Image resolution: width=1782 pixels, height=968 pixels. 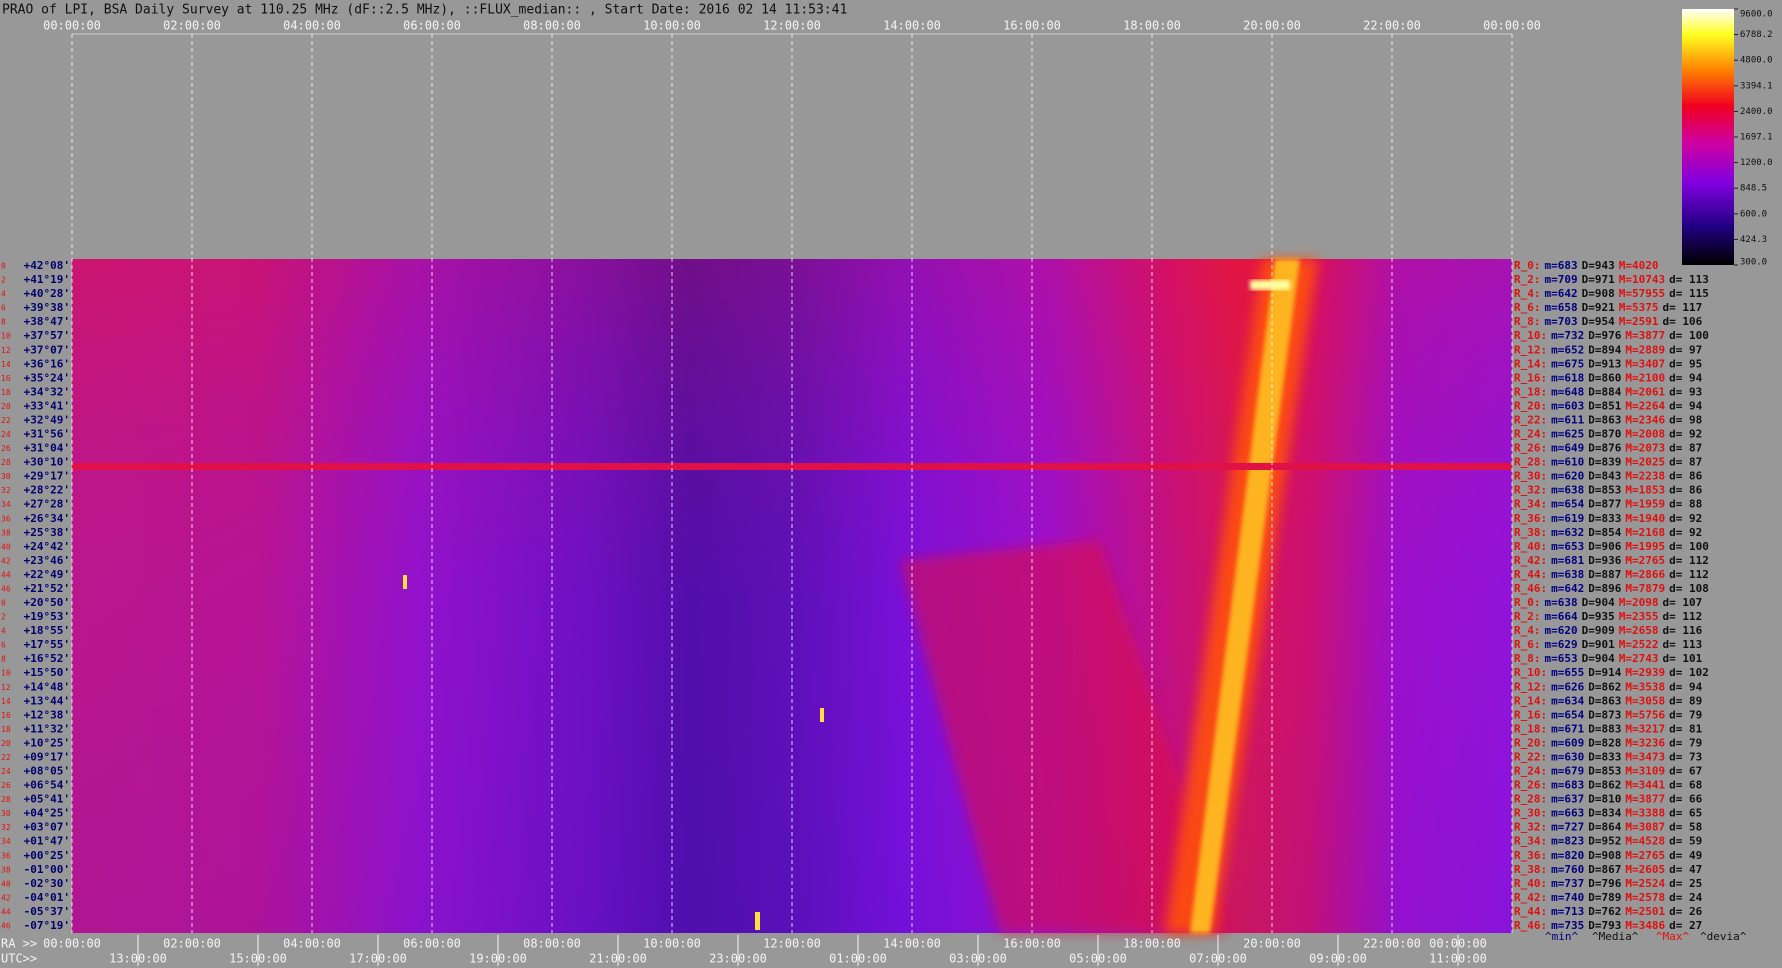 I want to click on stat-value: 863, so click(x=1612, y=700).